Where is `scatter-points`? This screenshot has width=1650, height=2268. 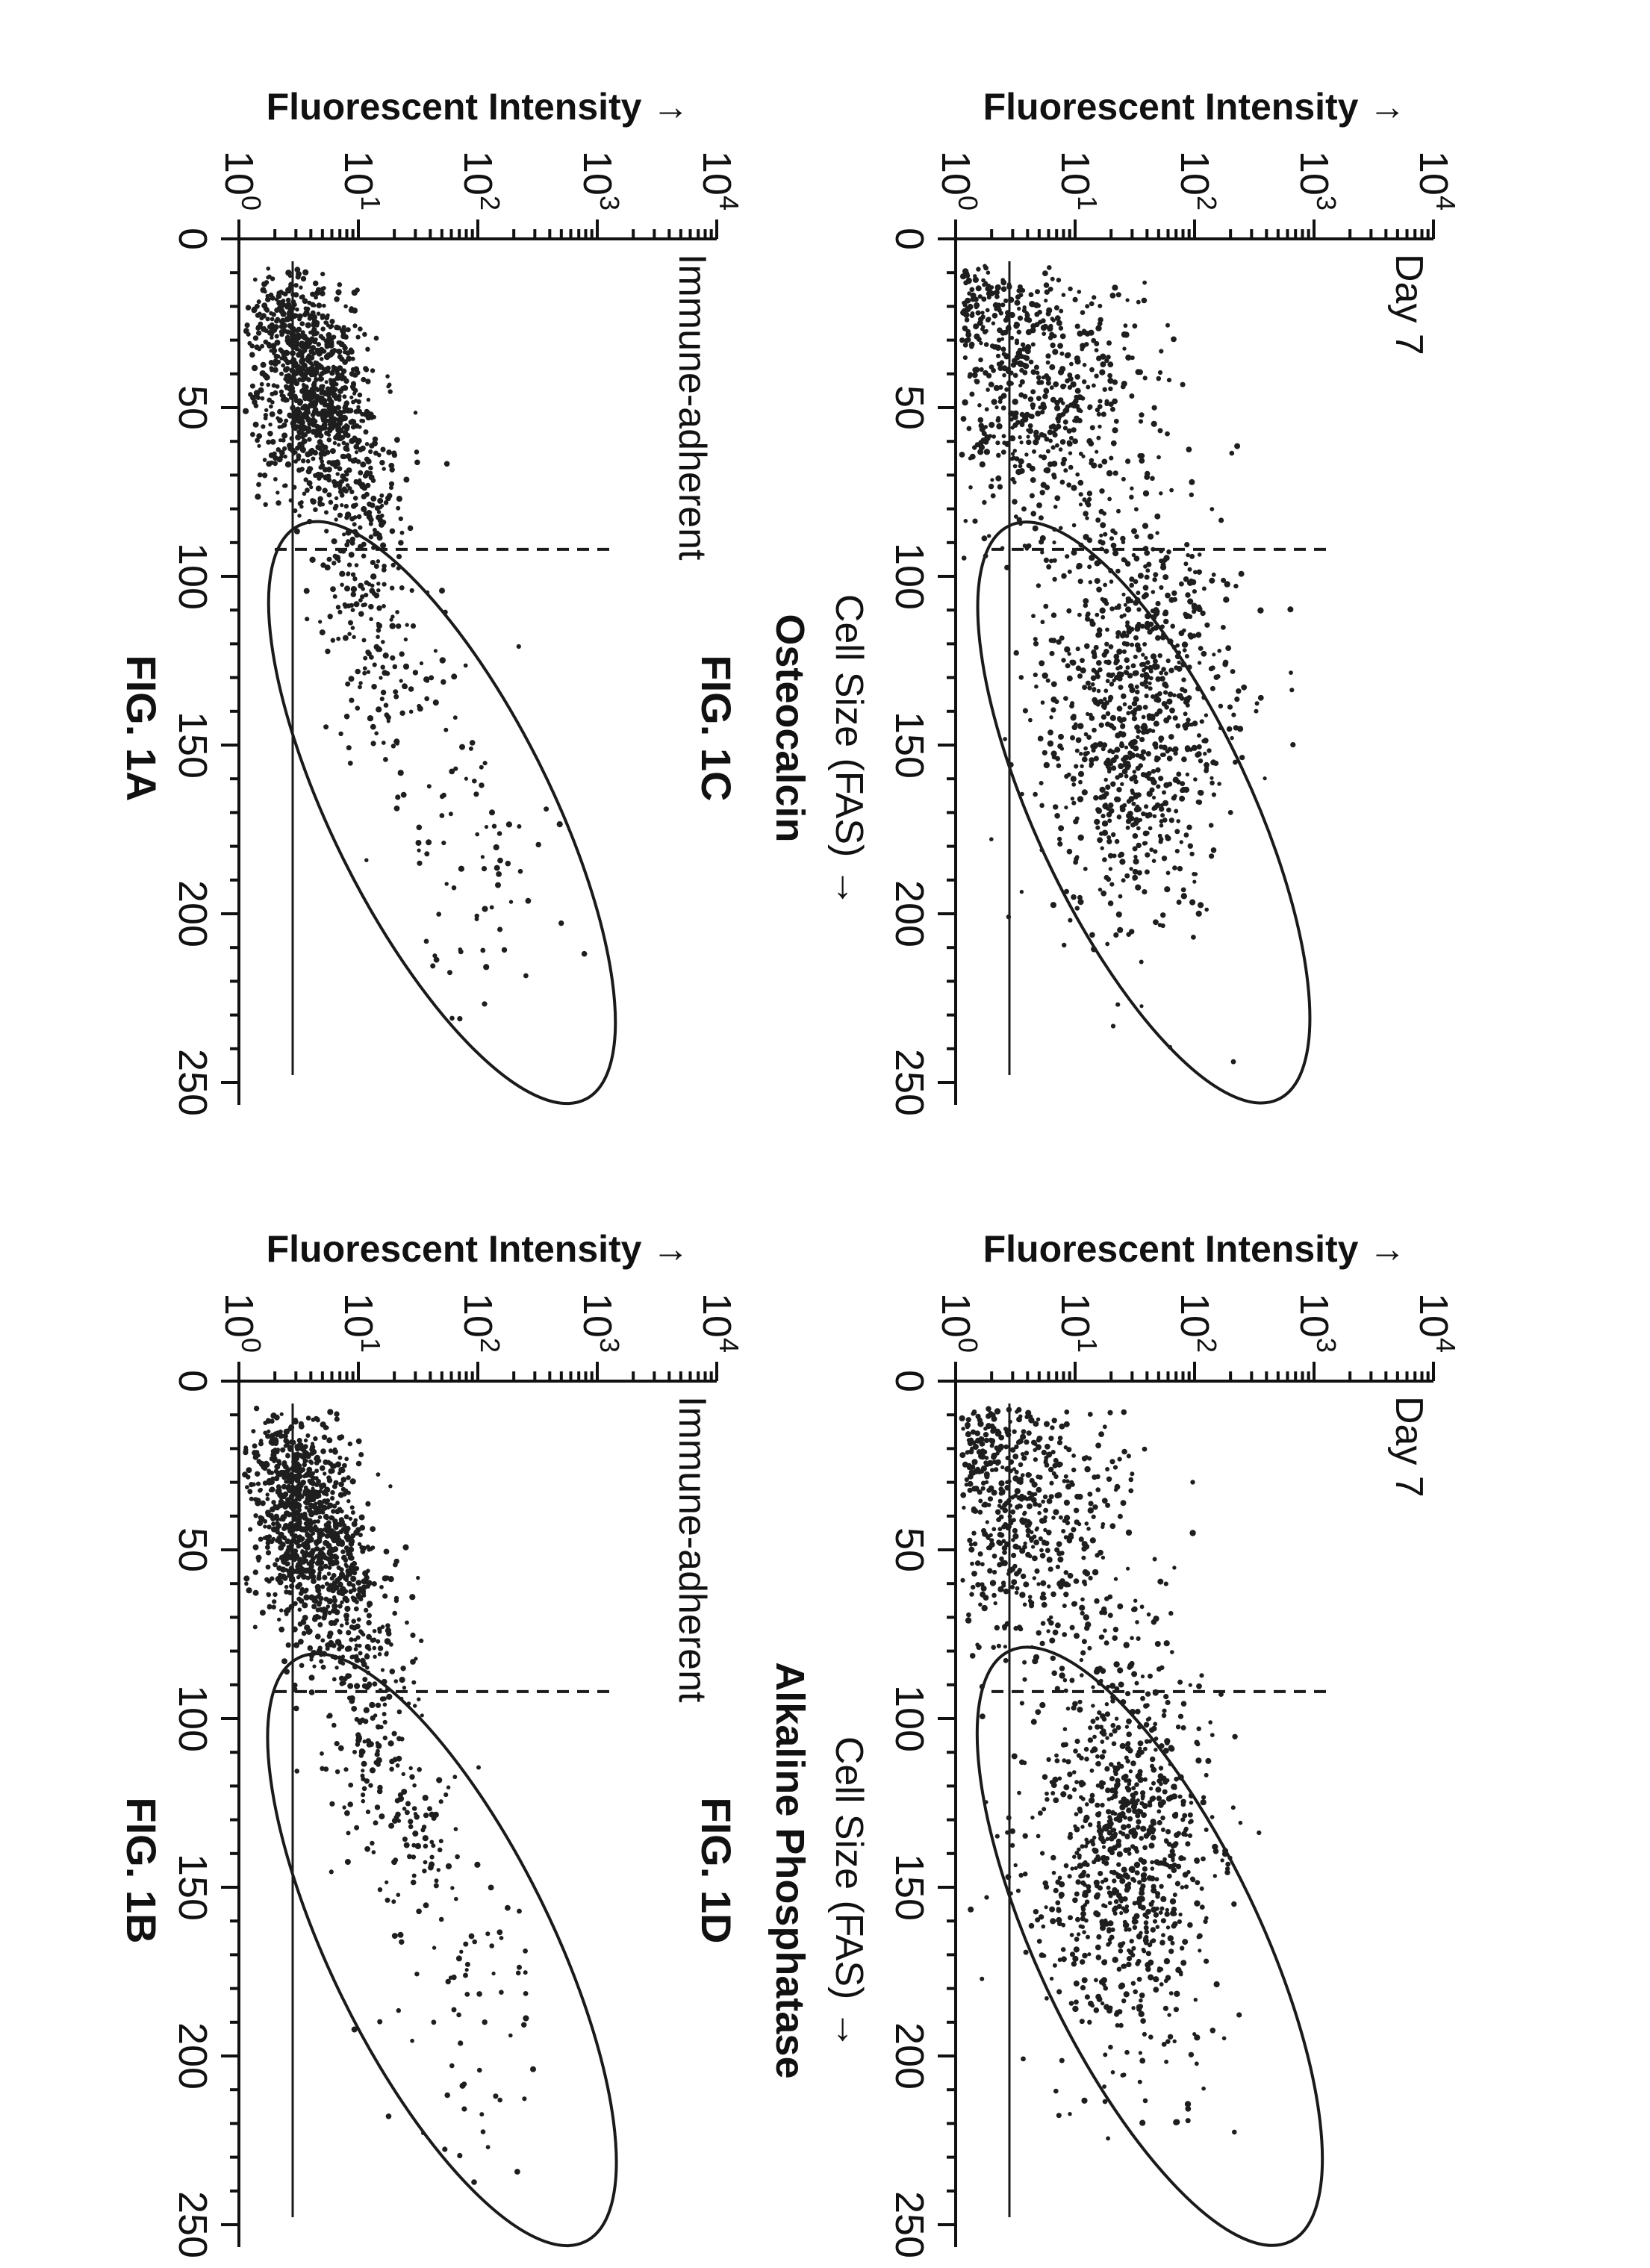 scatter-points is located at coordinates (1110, 1773).